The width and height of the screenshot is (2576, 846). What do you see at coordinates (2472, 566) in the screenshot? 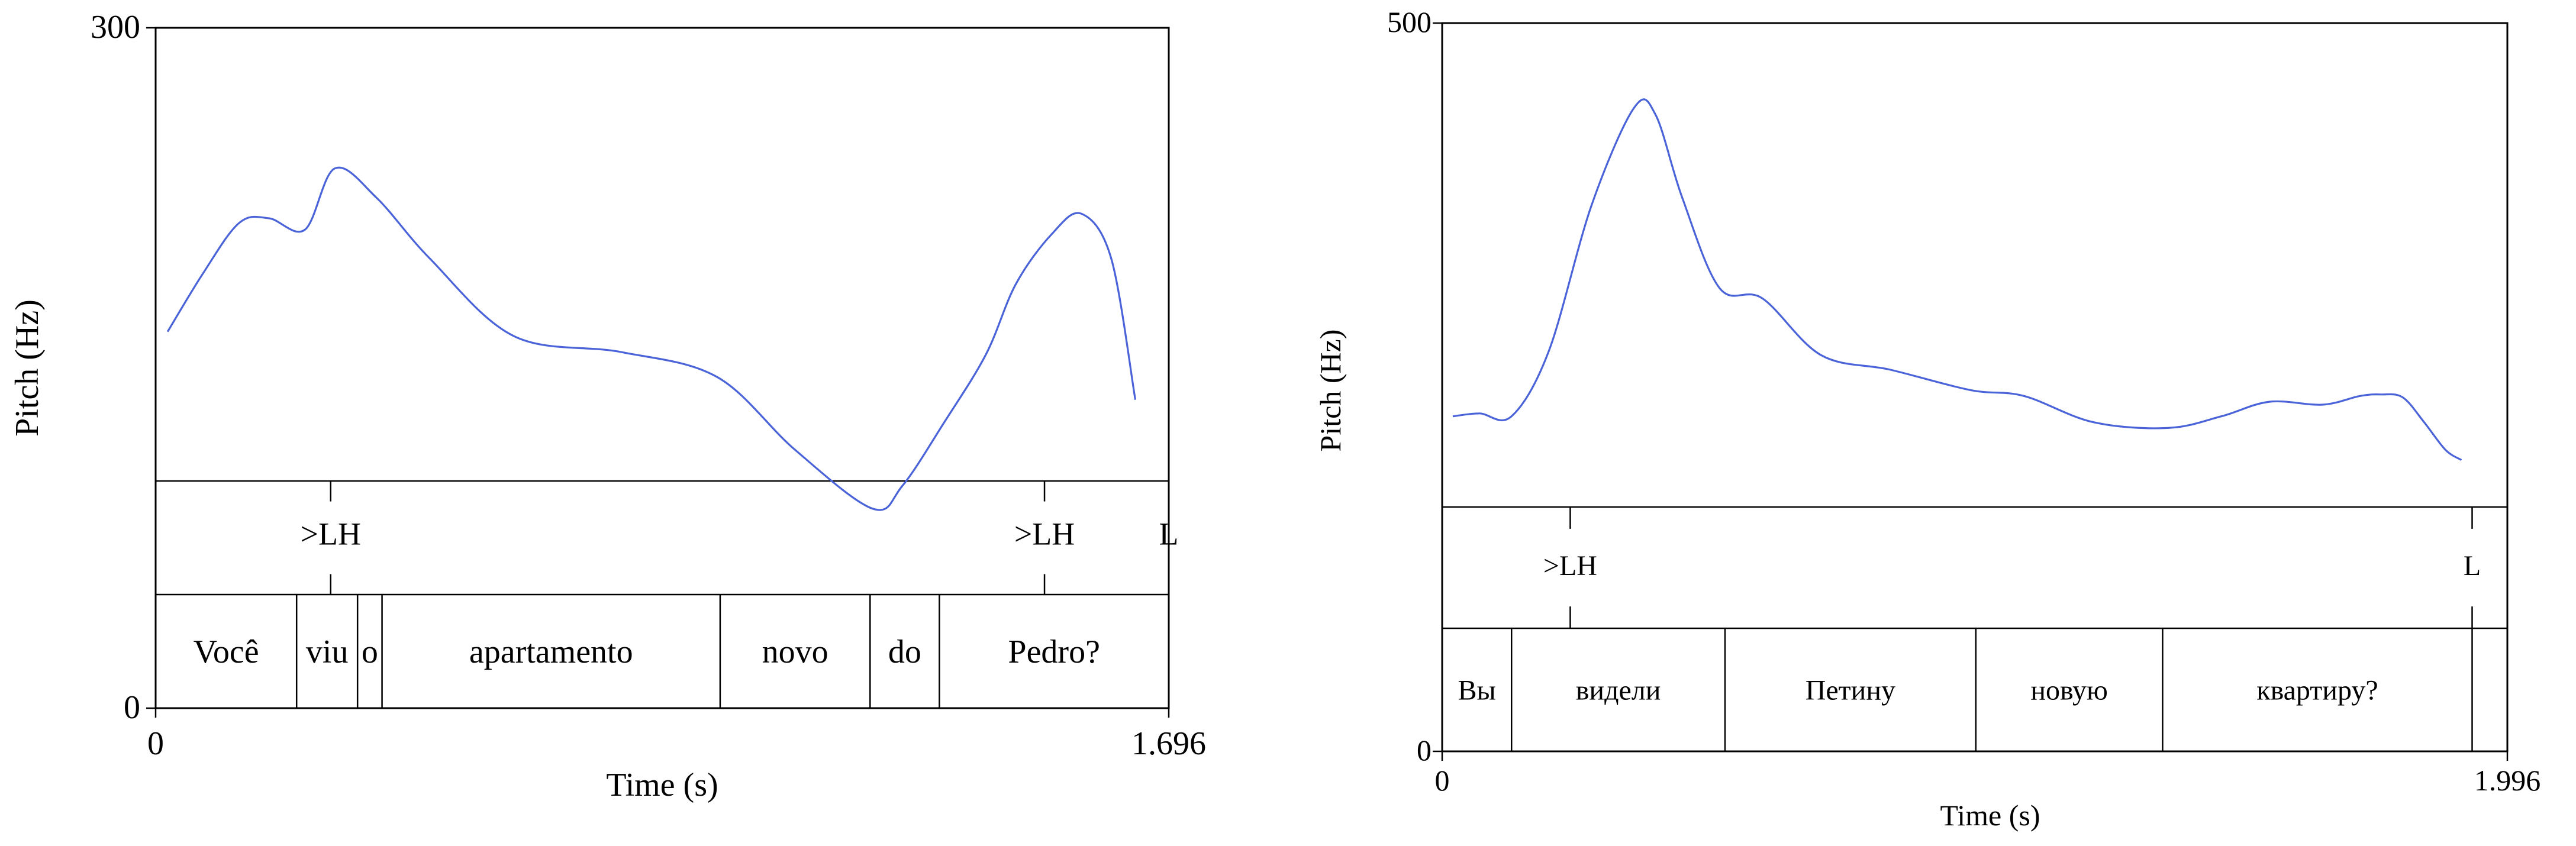
I see `chart-russian-tone-label: L` at bounding box center [2472, 566].